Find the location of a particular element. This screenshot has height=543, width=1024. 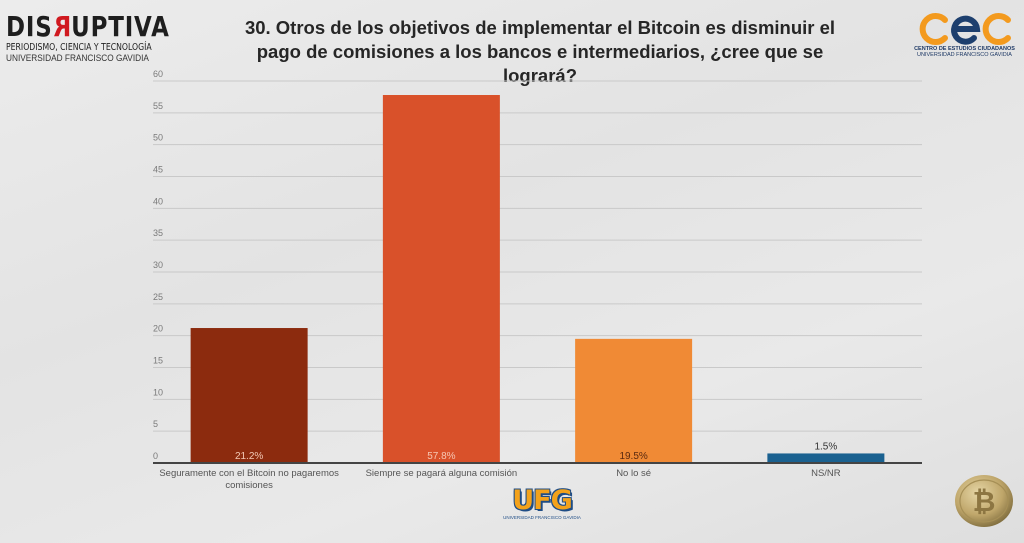

y-tick-label: 30 is located at coordinates (158, 265).